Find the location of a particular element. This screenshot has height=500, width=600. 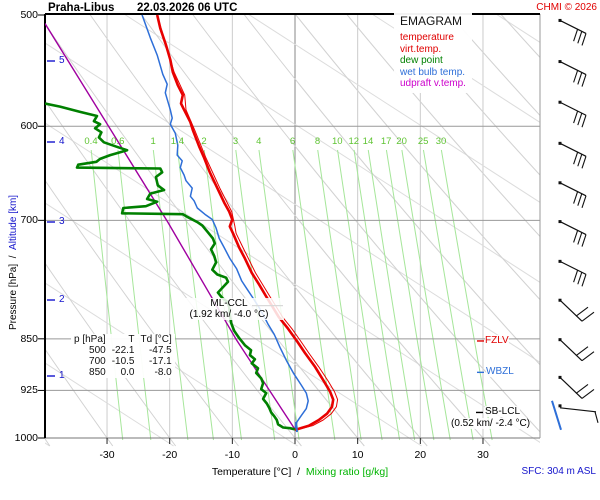

dry-adiabat-line is located at coordinates (111, 354).